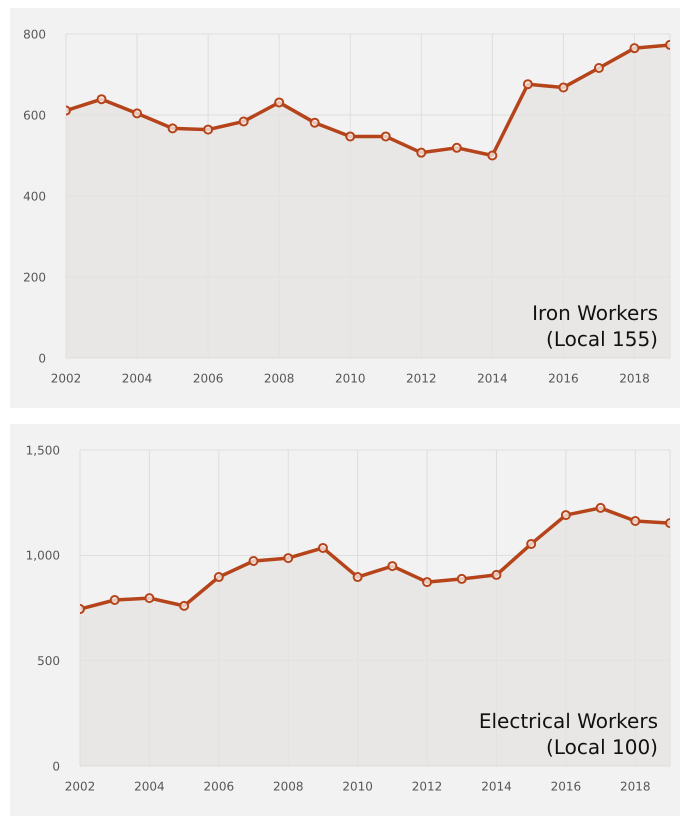 Image resolution: width=680 pixels, height=816 pixels. I want to click on text: Iron Workers (Local 155), so click(595, 326).